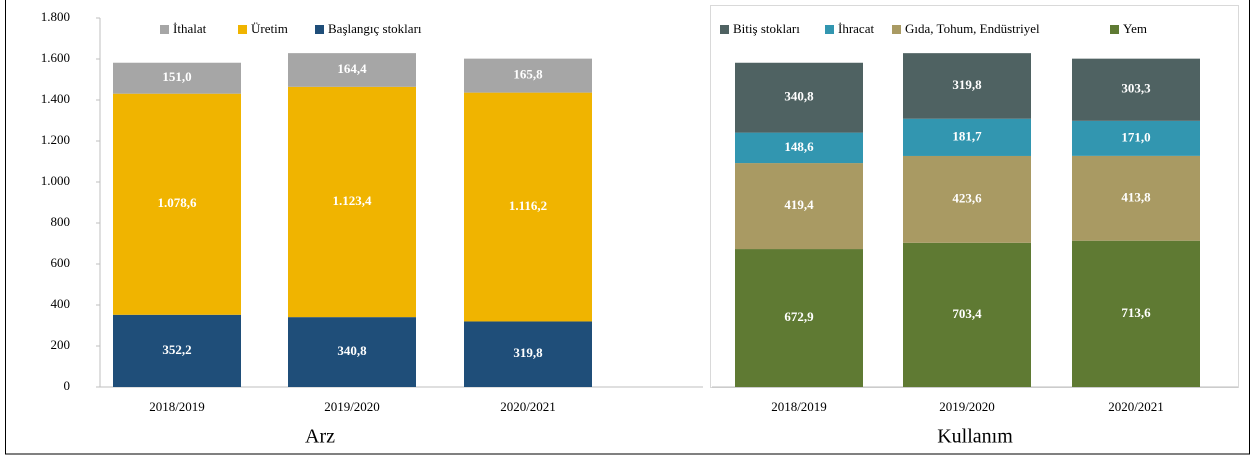 This screenshot has width=1255, height=458. I want to click on y-tick-label: 1.400, so click(55, 98).